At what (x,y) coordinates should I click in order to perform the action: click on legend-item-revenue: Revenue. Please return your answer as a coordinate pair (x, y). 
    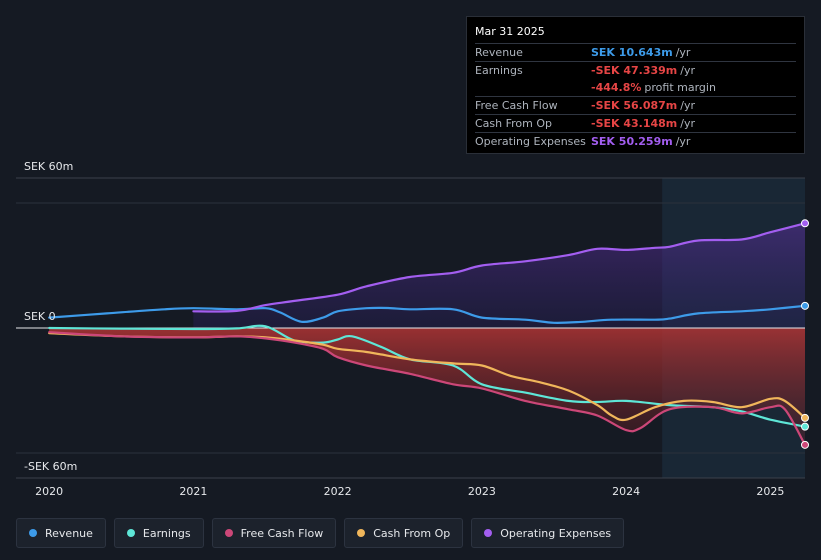
    Looking at the image, I should click on (61, 533).